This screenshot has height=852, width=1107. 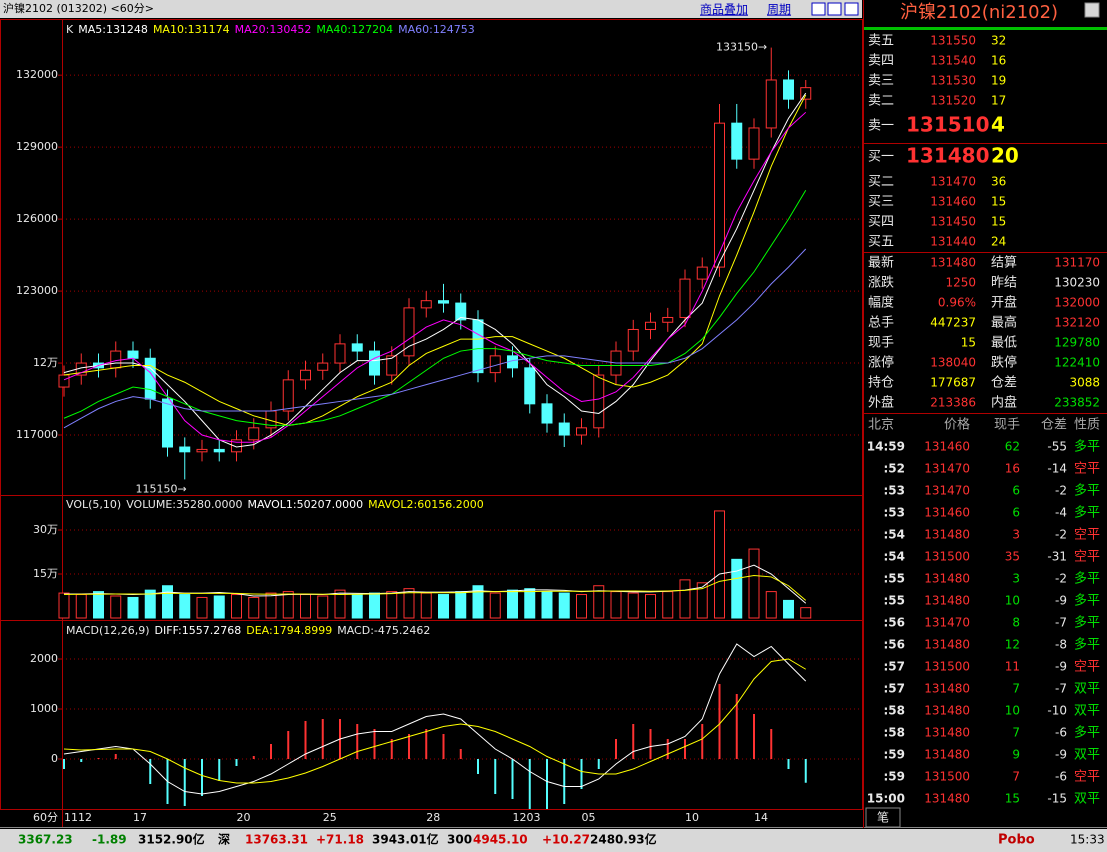 I want to click on book-label: 买一, so click(x=881, y=157).